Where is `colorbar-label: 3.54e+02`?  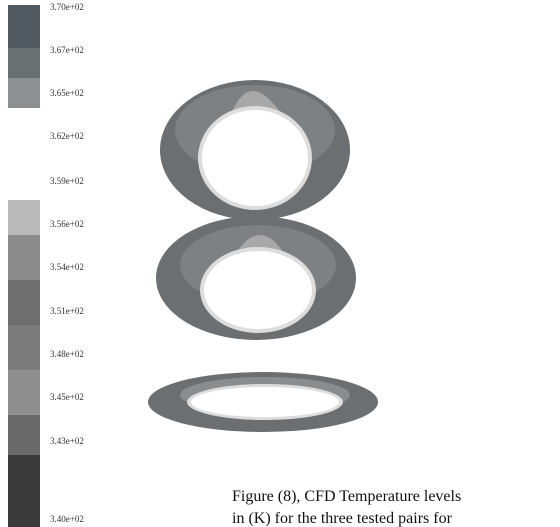
colorbar-label: 3.54e+02 is located at coordinates (67, 267).